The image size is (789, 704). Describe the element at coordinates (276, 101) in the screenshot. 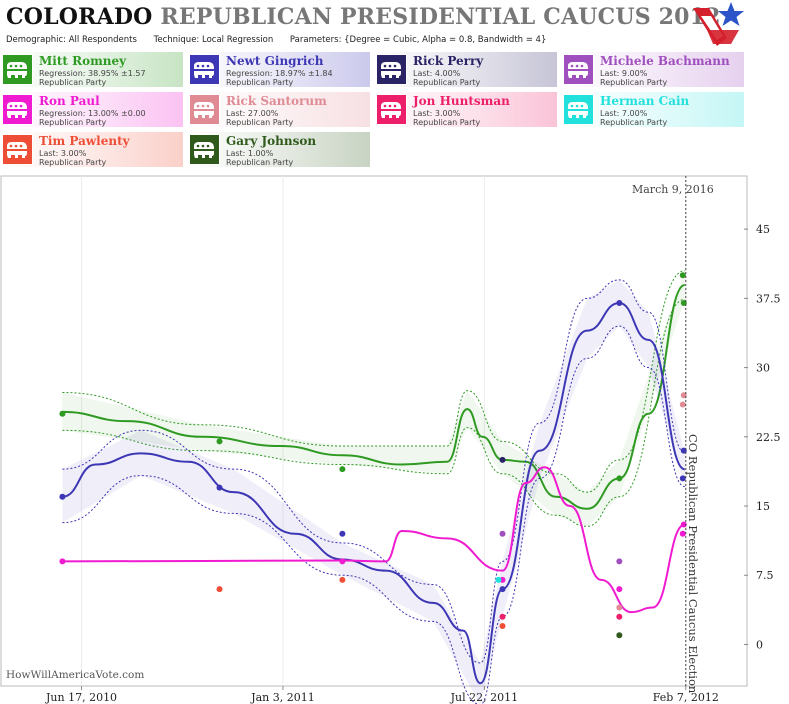

I see `legend-name: Rick Santorum` at that location.